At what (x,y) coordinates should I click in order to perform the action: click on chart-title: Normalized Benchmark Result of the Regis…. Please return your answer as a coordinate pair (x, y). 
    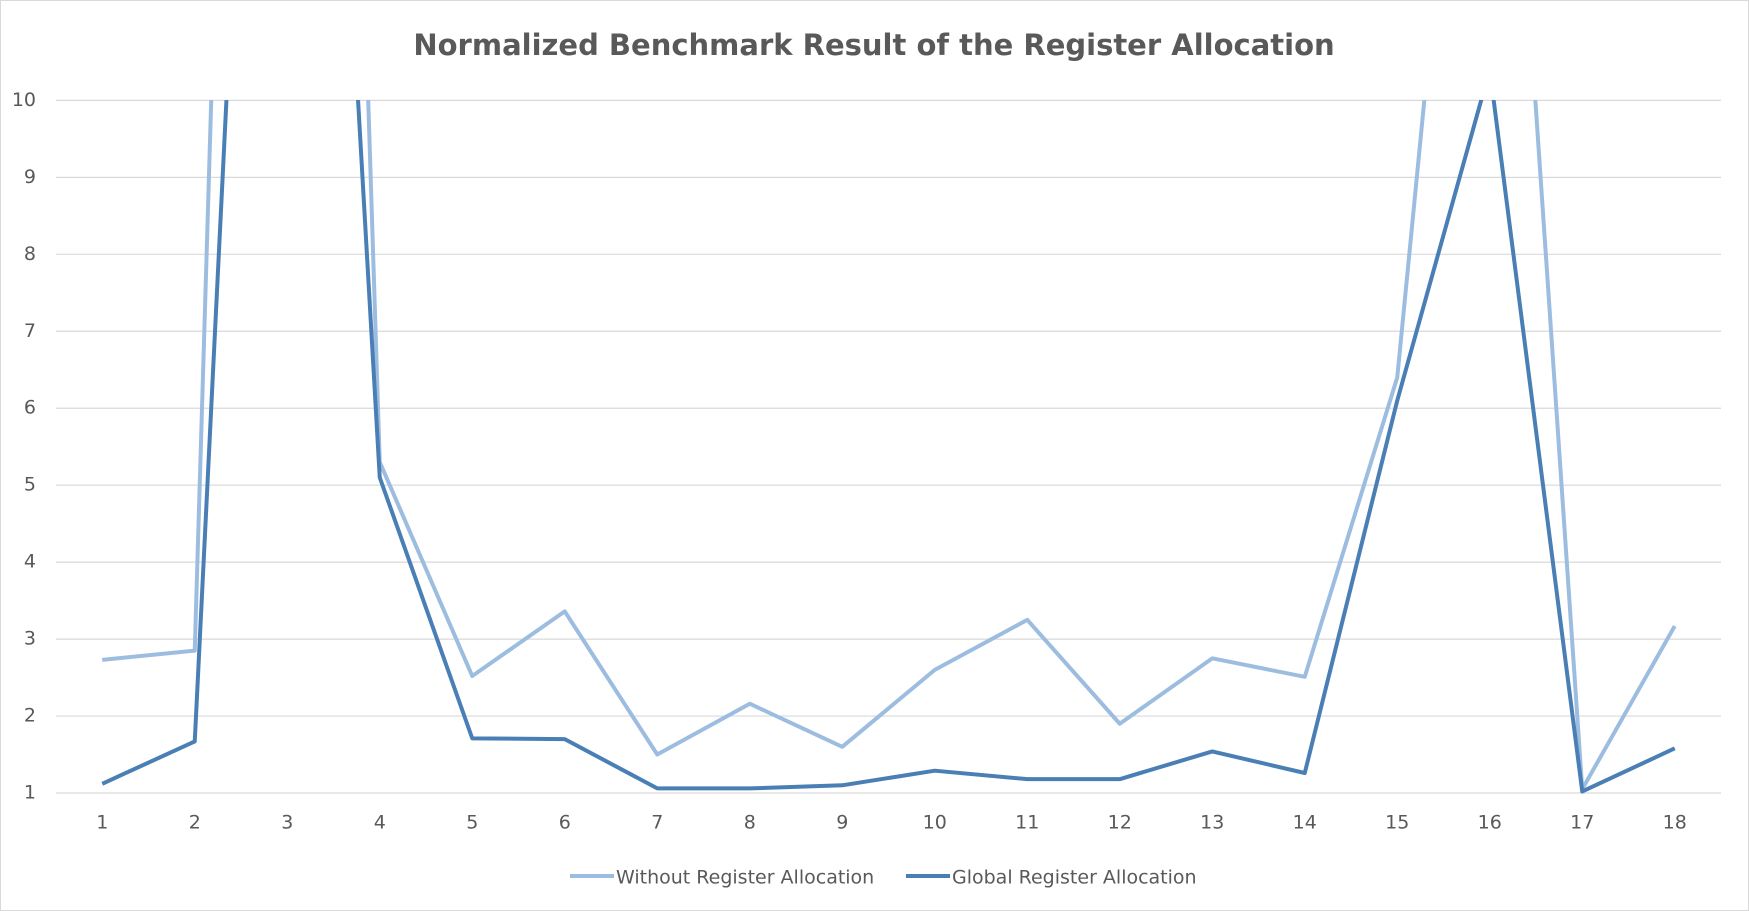
    Looking at the image, I should click on (873, 45).